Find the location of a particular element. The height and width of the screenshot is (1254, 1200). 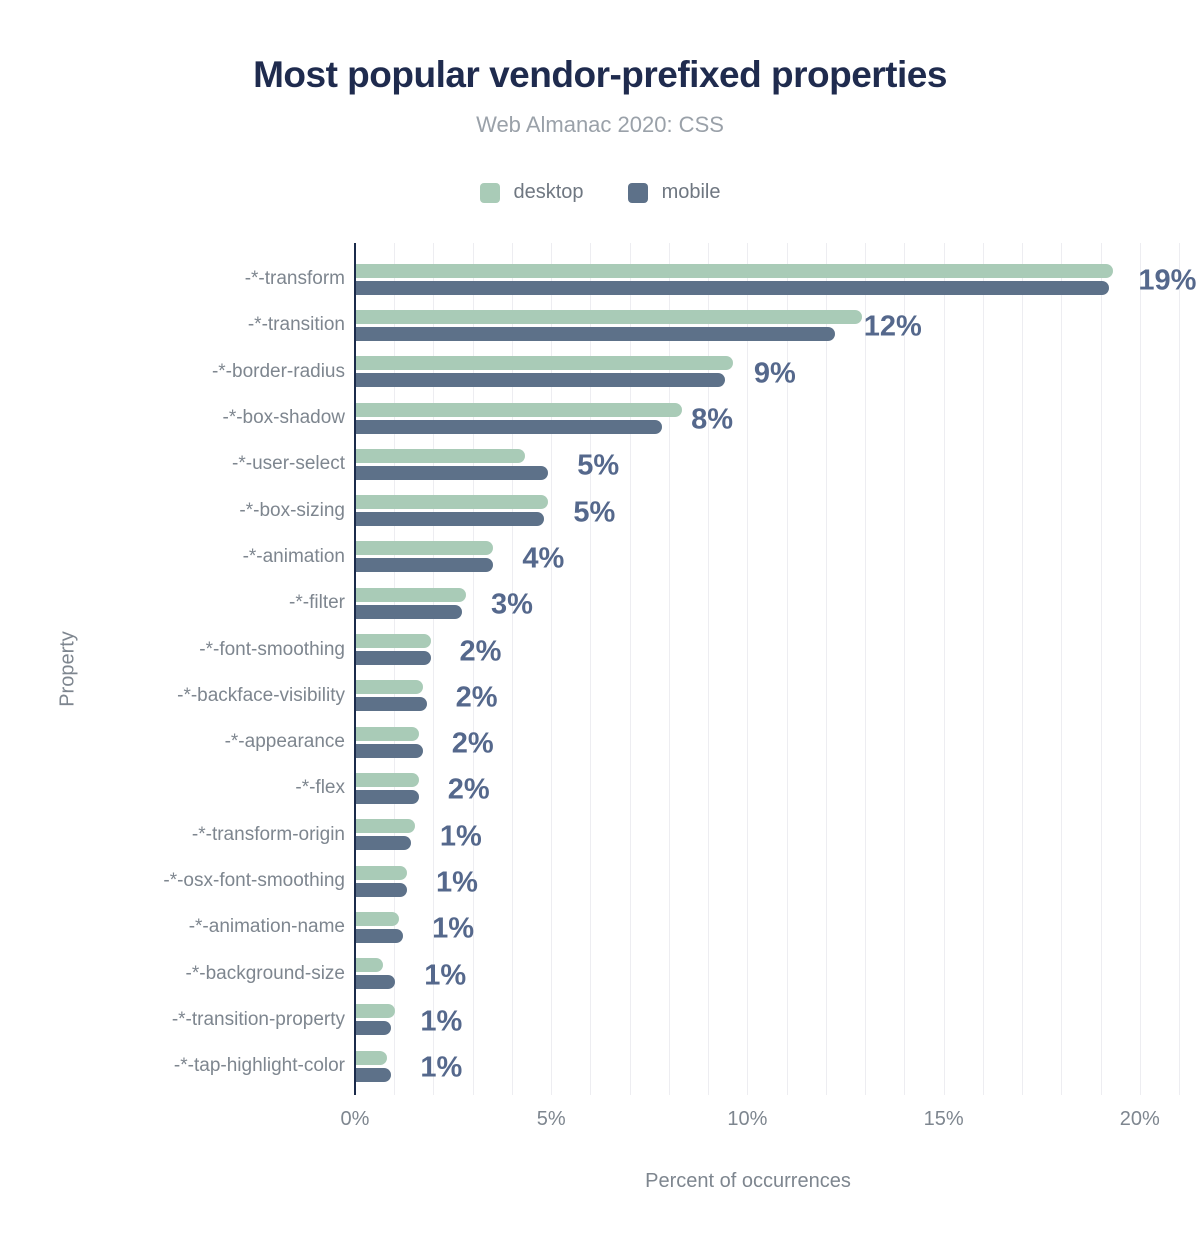

value-label: 9% is located at coordinates (774, 373).